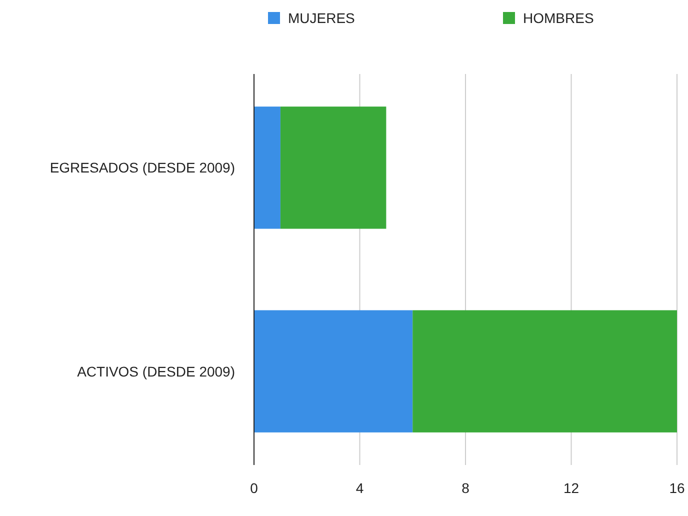 The image size is (688, 516). Describe the element at coordinates (360, 488) in the screenshot. I see `x-tick-label: 4` at that location.